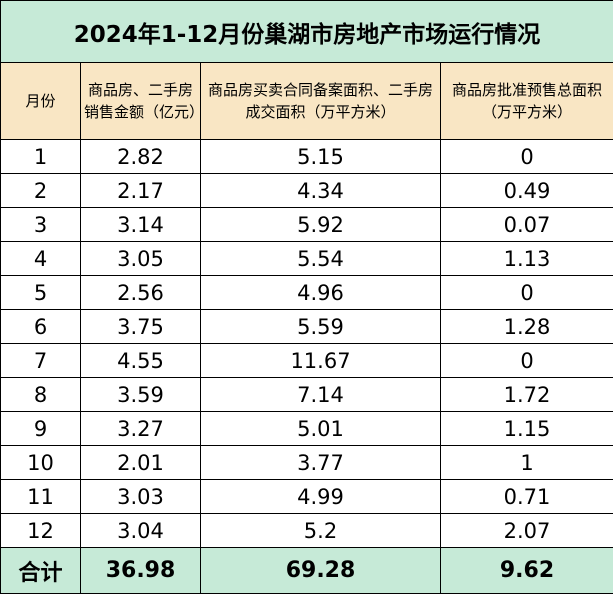 This screenshot has width=613, height=605. Describe the element at coordinates (526, 428) in the screenshot. I see `cell-presale-area: 1.15` at that location.